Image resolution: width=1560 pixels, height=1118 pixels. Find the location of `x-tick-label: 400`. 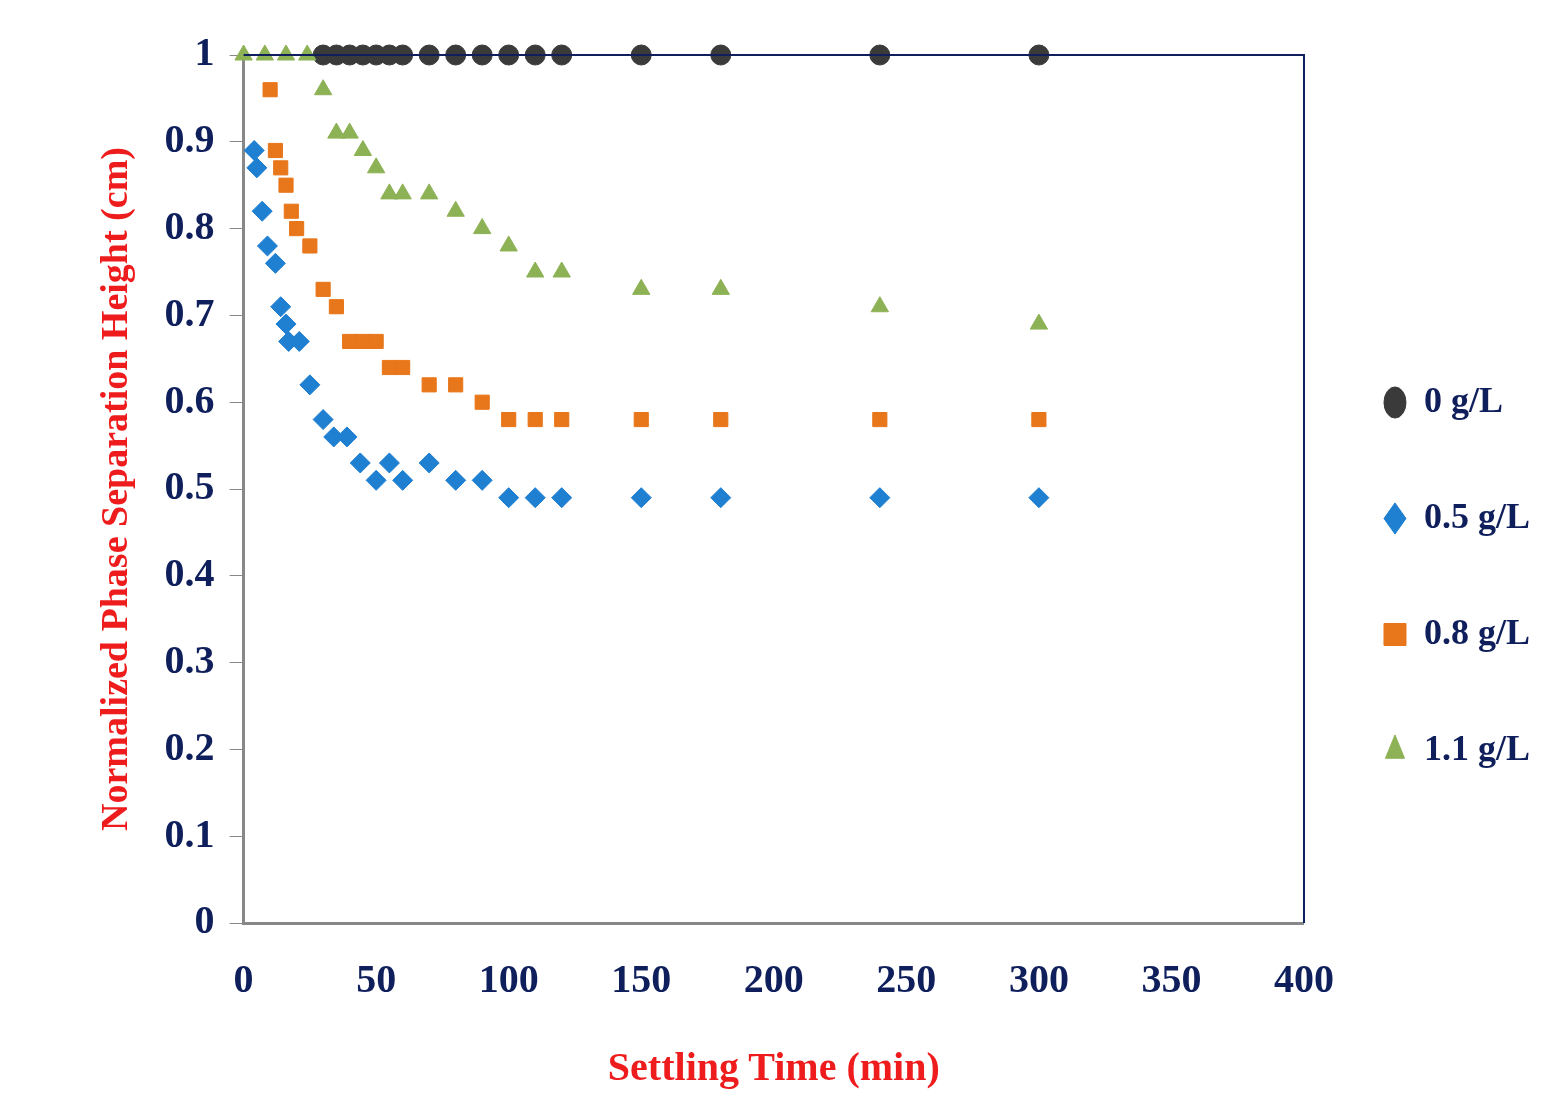

x-tick-label: 400 is located at coordinates (1303, 979).